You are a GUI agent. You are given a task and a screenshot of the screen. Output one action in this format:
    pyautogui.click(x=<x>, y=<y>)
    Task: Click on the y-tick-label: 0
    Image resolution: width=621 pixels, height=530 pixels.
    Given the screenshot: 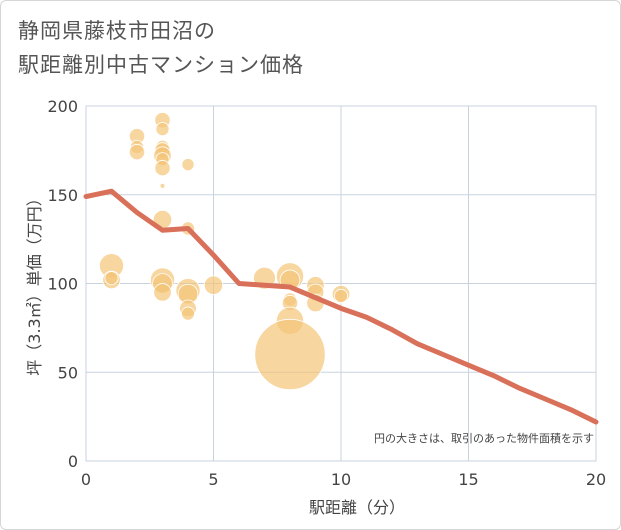 What is the action you would take?
    pyautogui.click(x=73, y=461)
    